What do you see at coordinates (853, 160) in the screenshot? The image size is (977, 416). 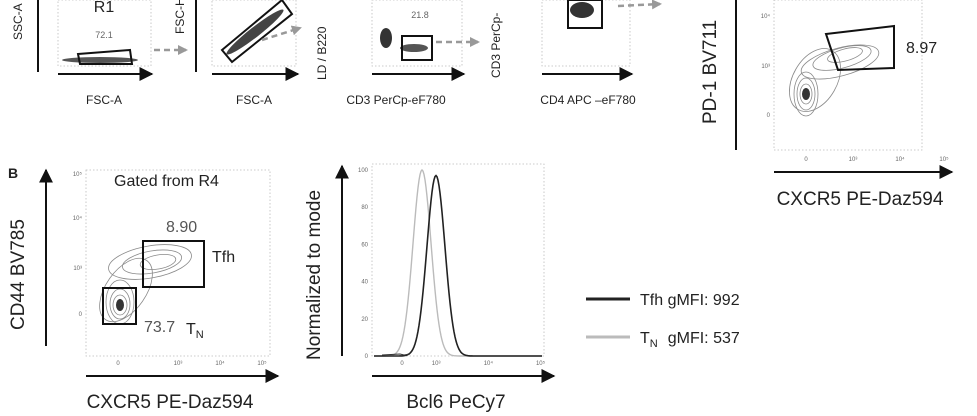 I see `plot5-xtick-2: 10³` at bounding box center [853, 160].